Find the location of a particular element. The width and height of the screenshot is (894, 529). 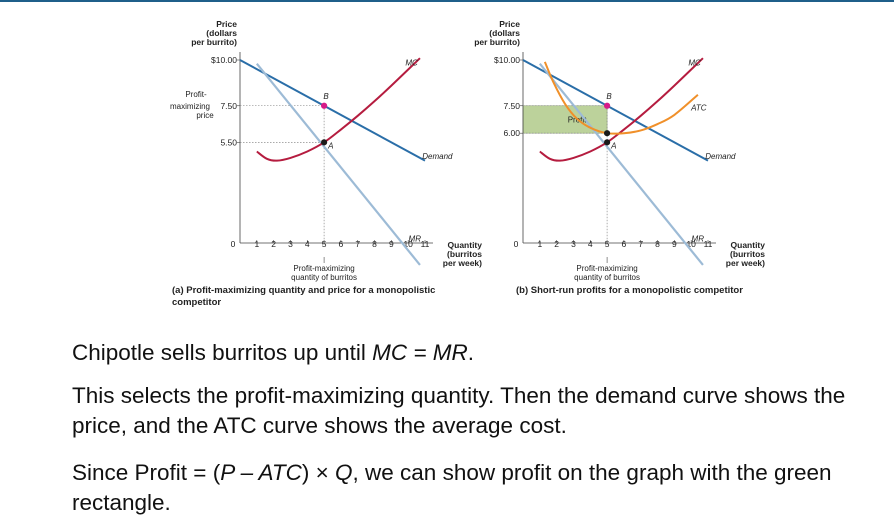

panel-a-y-axis-title-2: per burrito) is located at coordinates (214, 42).